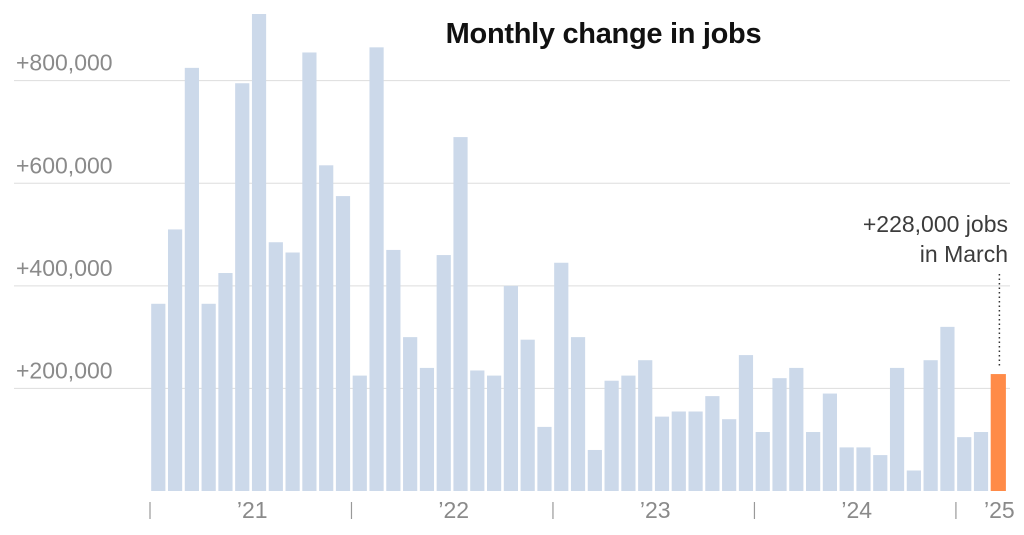 Image resolution: width=1024 pixels, height=535 pixels. Describe the element at coordinates (964, 254) in the screenshot. I see `annotation-line-2: in March` at that location.